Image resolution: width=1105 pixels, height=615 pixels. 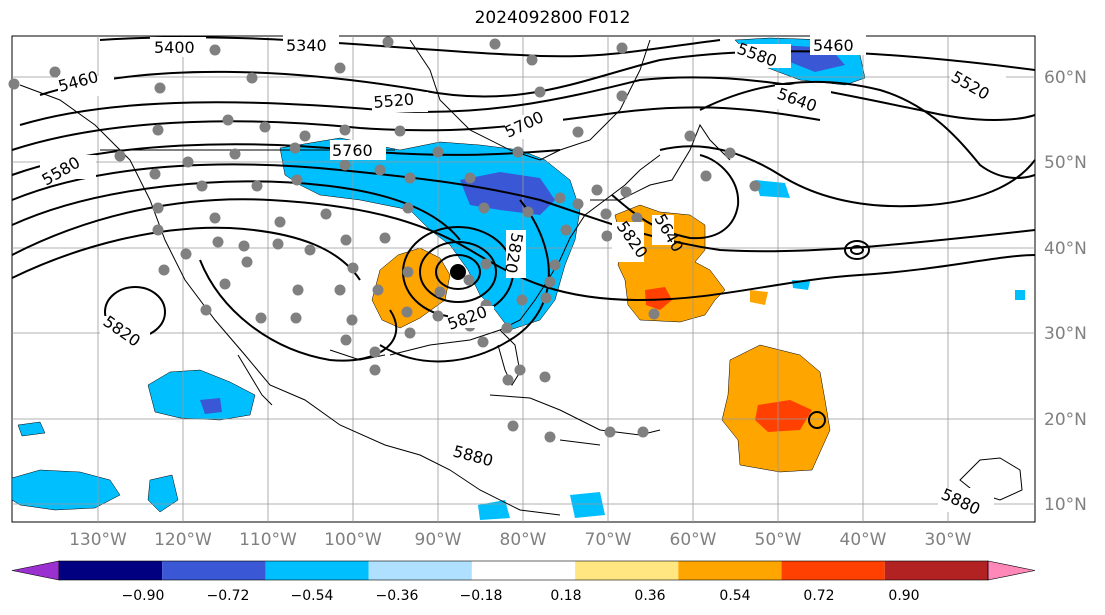 I want to click on lon-label: 130°W, so click(x=98, y=540).